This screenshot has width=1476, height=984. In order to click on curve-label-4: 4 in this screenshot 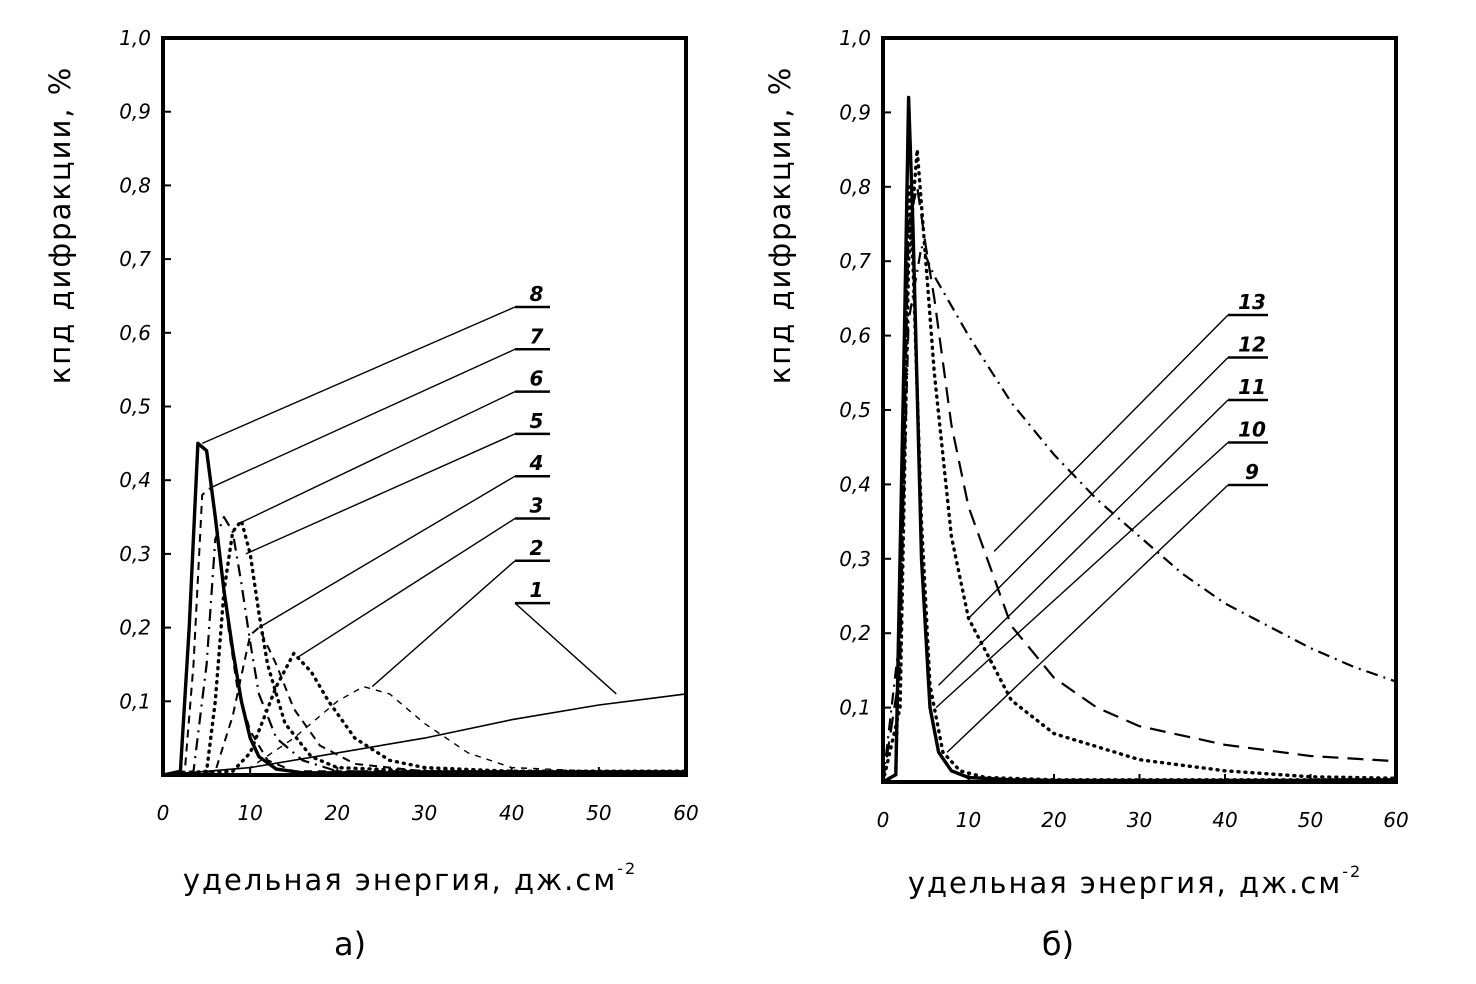, I will do `click(536, 463)`.